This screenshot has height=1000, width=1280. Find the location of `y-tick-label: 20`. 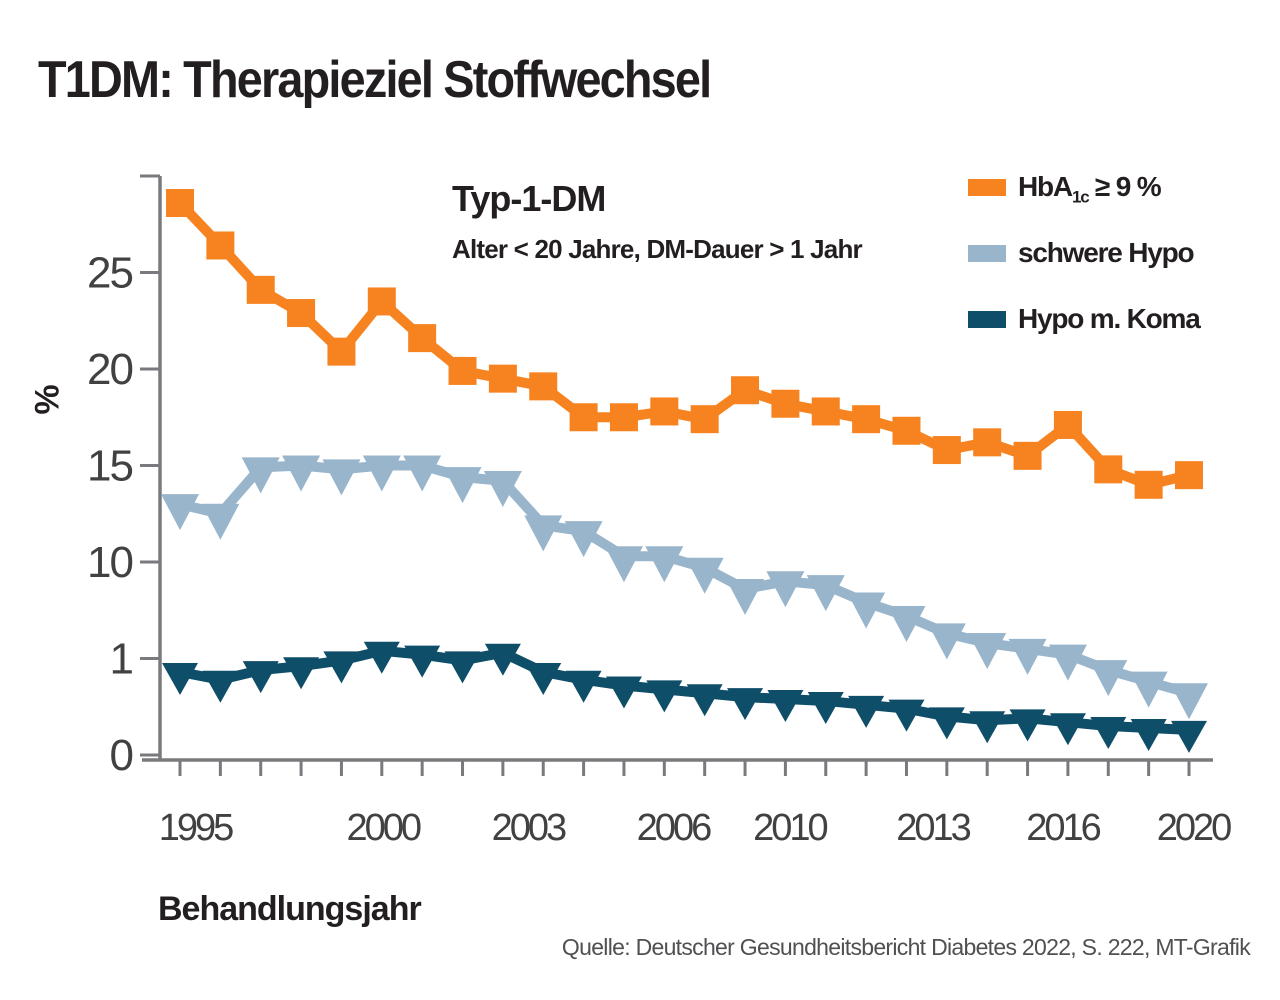

y-tick-label: 20 is located at coordinates (109, 369).